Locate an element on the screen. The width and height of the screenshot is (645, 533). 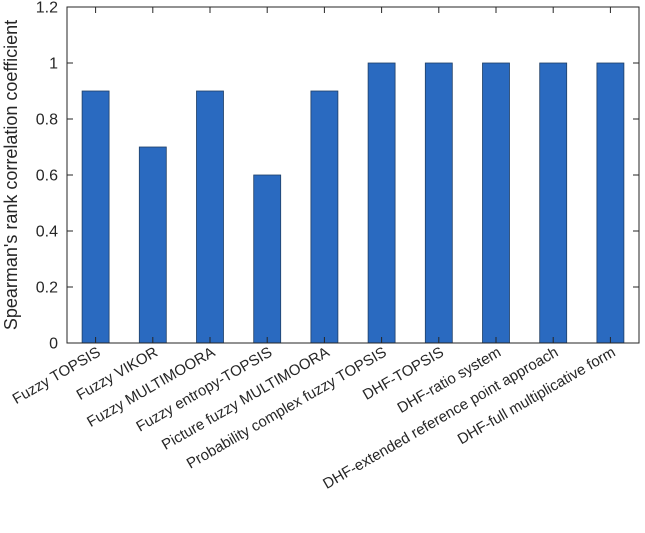
y-tick-label: 0.4 is located at coordinates (47, 232).